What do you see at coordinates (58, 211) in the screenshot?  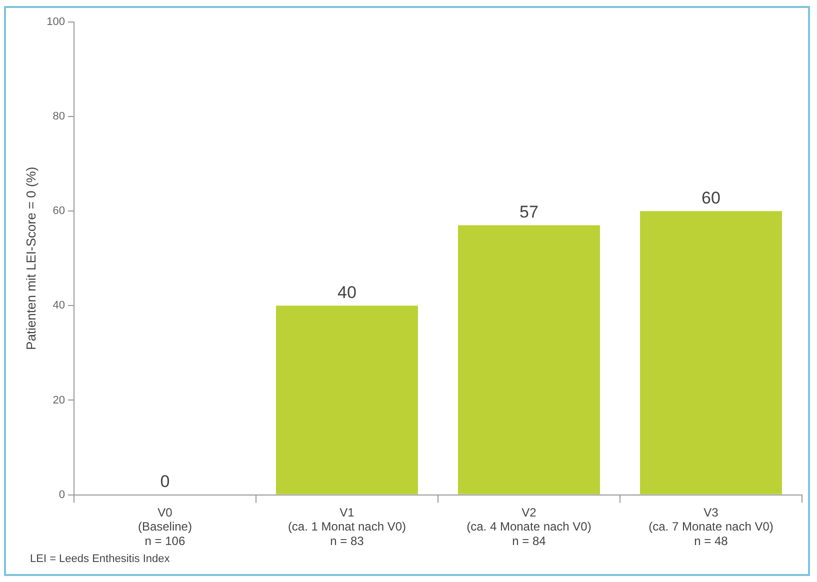 I see `y-tick-label: 60` at bounding box center [58, 211].